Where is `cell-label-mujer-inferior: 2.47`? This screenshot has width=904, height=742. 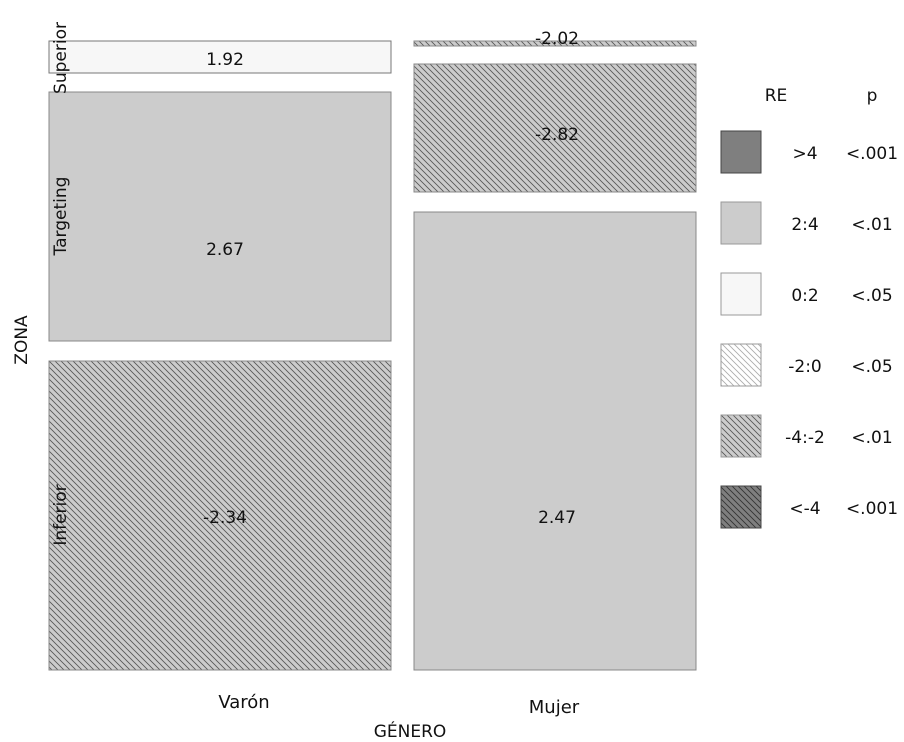 cell-label-mujer-inferior: 2.47 is located at coordinates (557, 518).